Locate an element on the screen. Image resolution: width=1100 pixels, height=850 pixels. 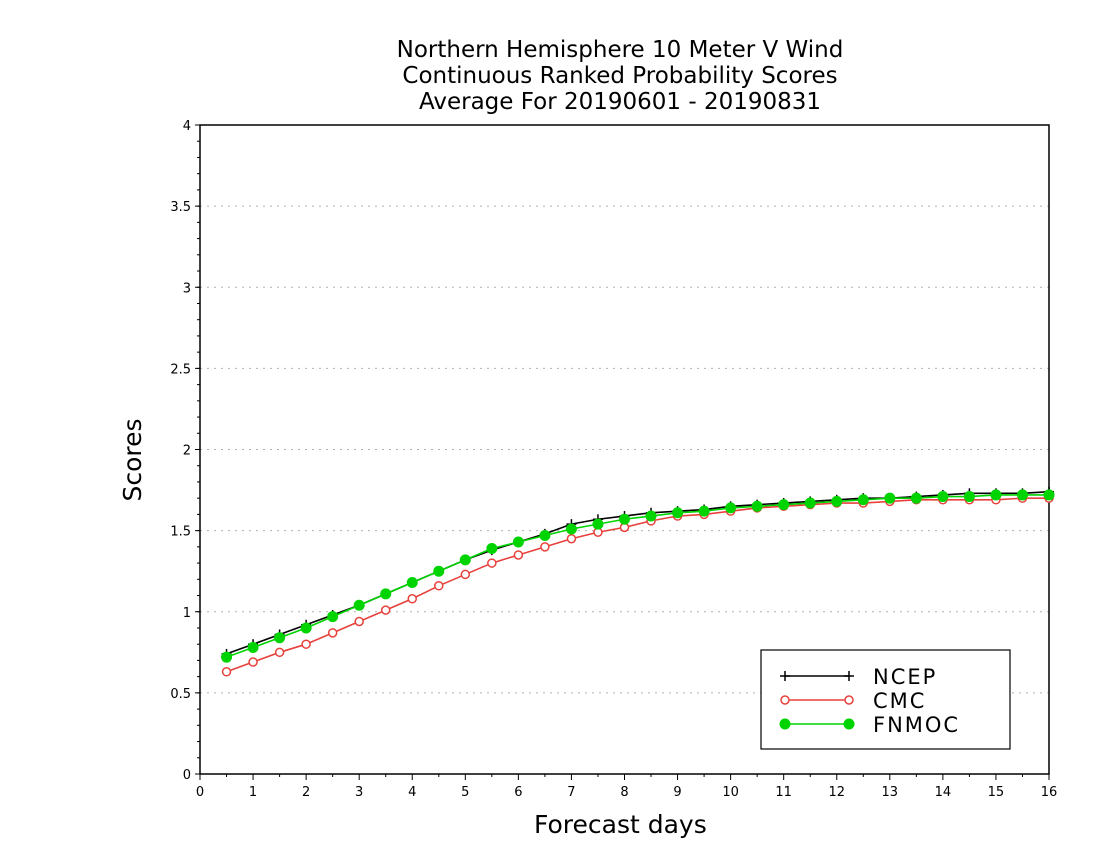
y-tick-label-6: 3 is located at coordinates (187, 288).